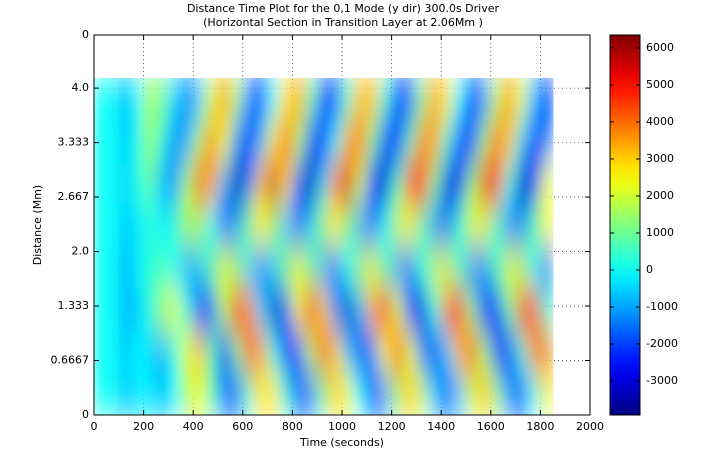  What do you see at coordinates (70, 360) in the screenshot?
I see `y-tick-label: 0.6667` at bounding box center [70, 360].